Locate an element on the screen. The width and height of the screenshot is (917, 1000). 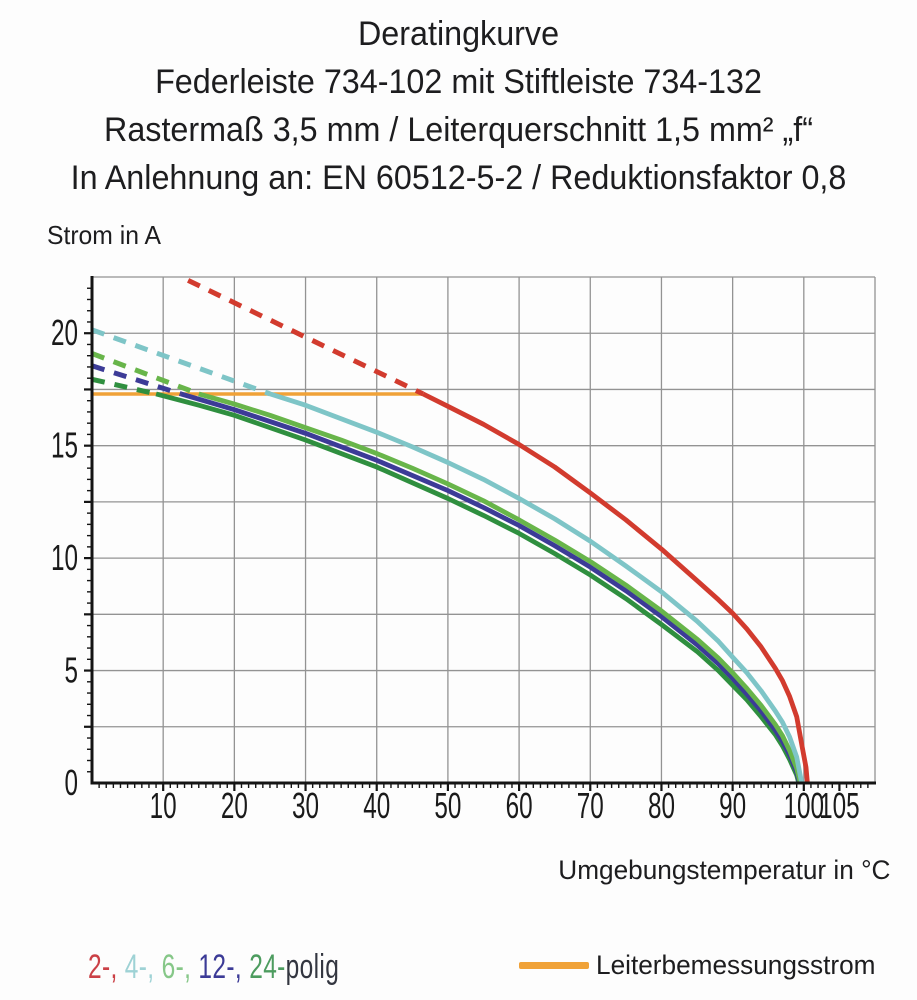
legend-pole-item: 12-, is located at coordinates (224, 967).